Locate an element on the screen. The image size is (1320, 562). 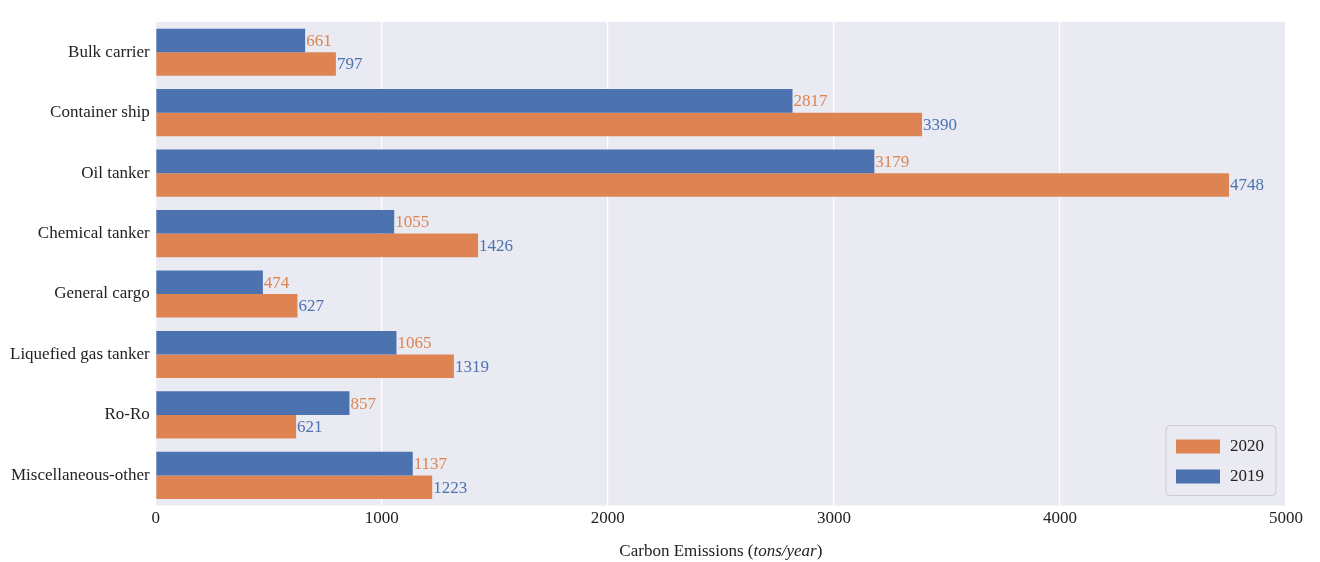
y-tick-label: Chemical tanker is located at coordinates (94, 233).